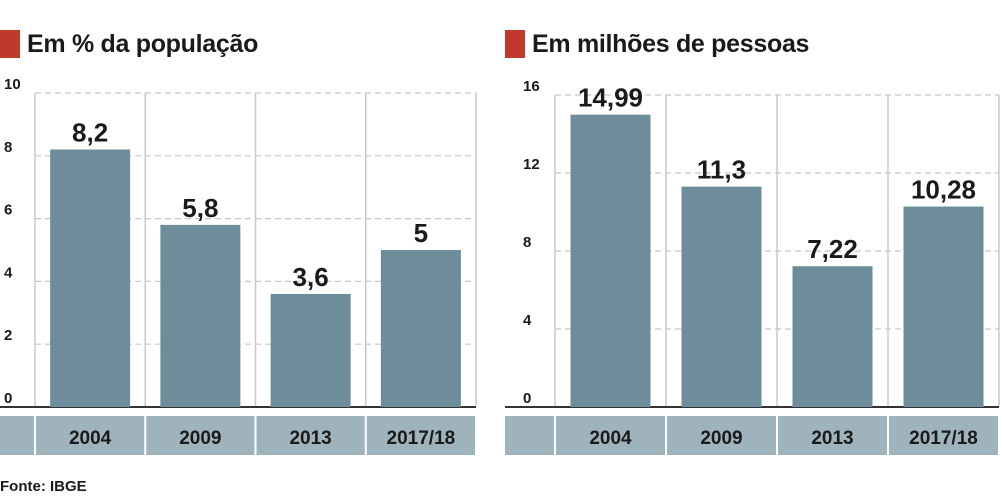 The height and width of the screenshot is (500, 1001). Describe the element at coordinates (8, 210) in the screenshot. I see `y-tick-label: 6` at that location.